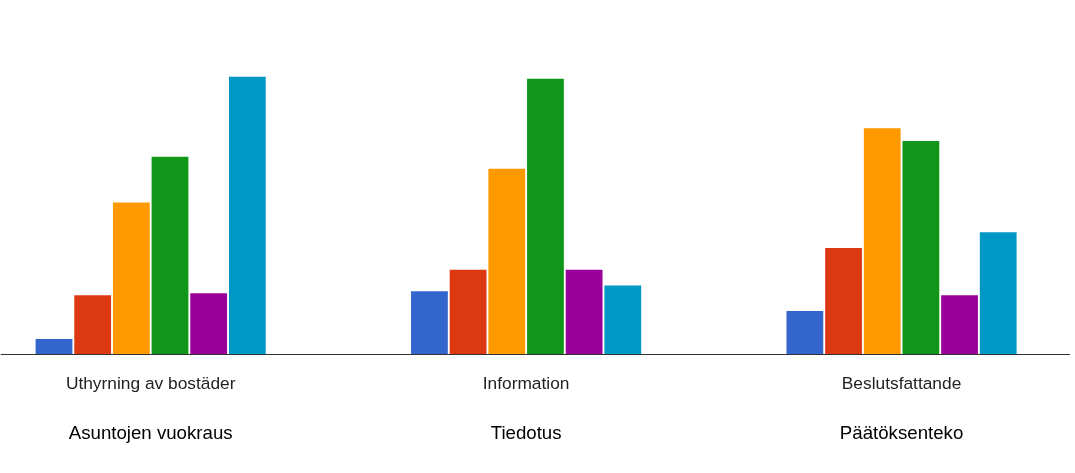 The width and height of the screenshot is (1075, 473). What do you see at coordinates (901, 433) in the screenshot?
I see `text: Päätöksenteko` at bounding box center [901, 433].